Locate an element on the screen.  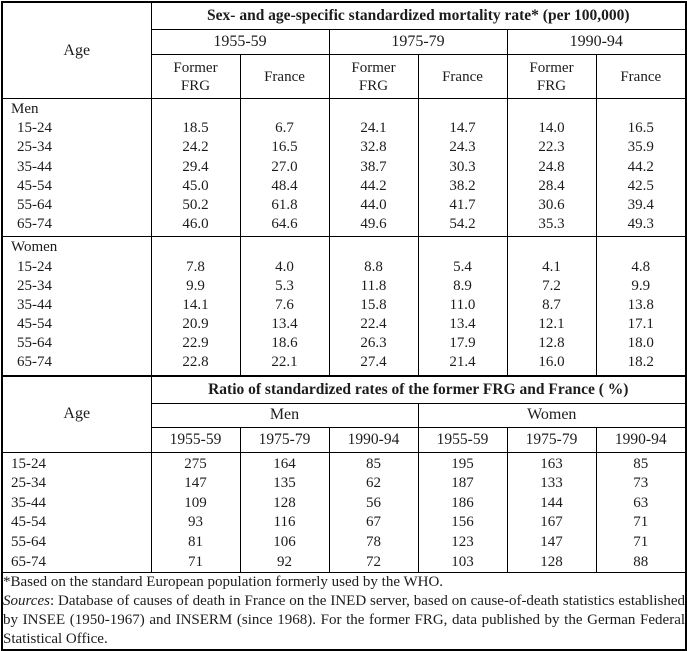
rate-column: 4.8 9.9 13.8 17.1 18.0 18.2 is located at coordinates (641, 306).